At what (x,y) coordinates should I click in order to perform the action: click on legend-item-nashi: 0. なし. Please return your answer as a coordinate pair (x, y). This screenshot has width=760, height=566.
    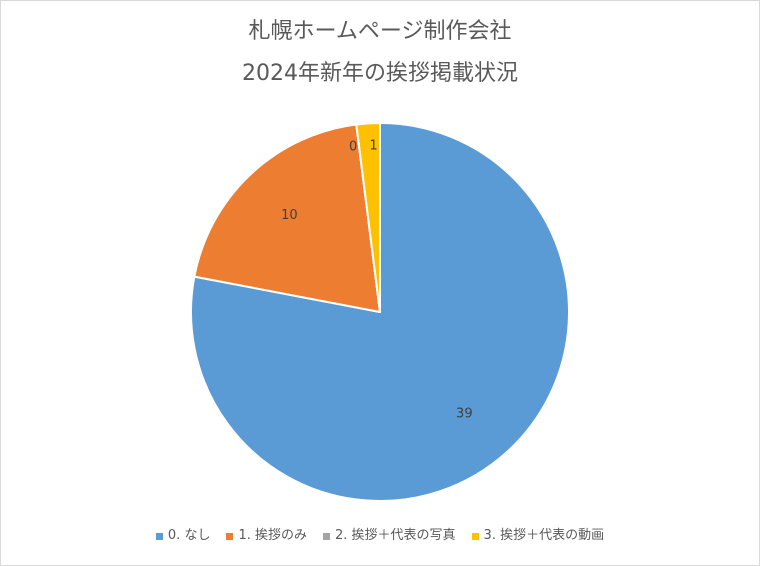
    Looking at the image, I should click on (183, 536).